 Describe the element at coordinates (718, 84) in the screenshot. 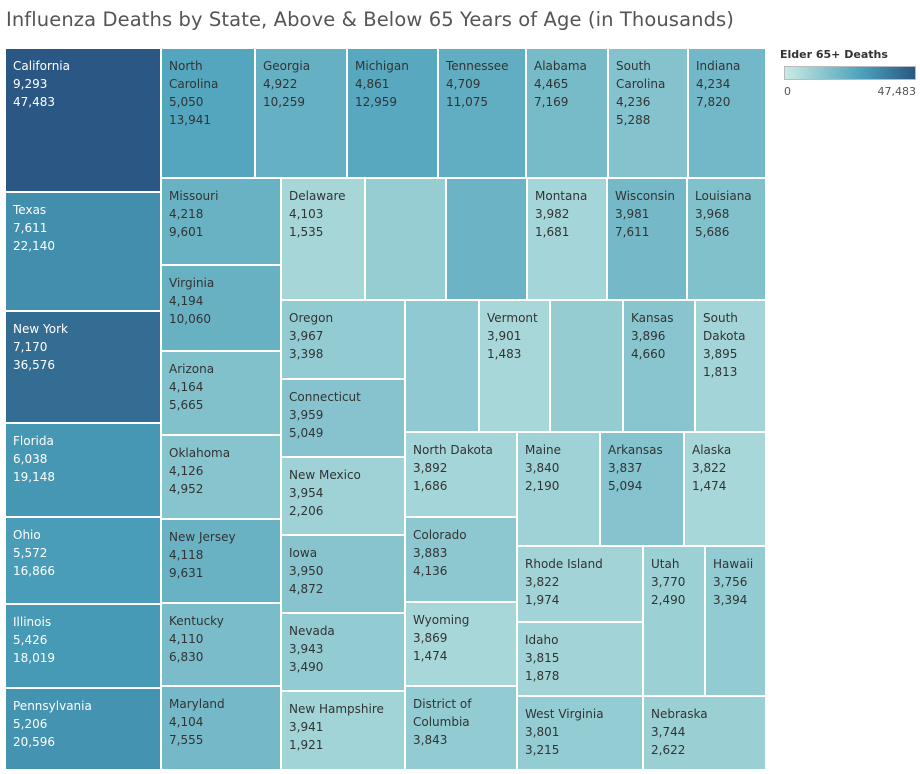

I see `treemap-label-indiana: Indiana 4,234 7,820` at that location.